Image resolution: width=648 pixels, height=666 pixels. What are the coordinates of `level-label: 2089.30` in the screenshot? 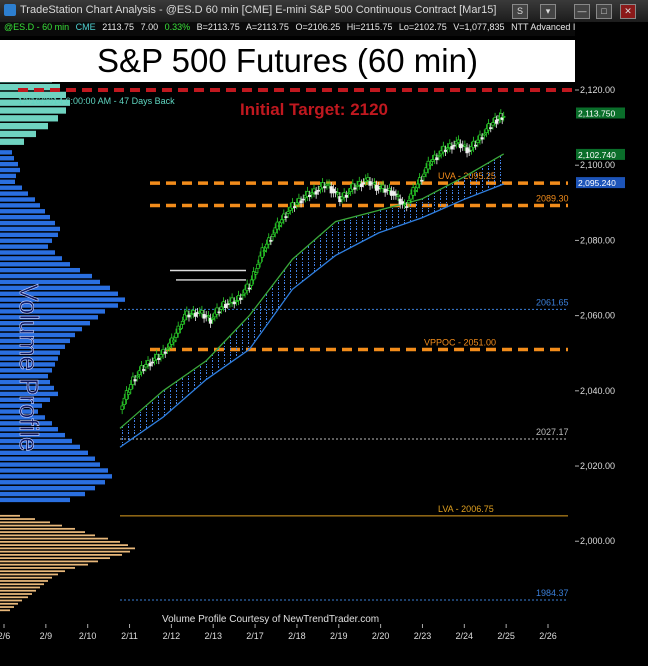 It's located at (552, 198).